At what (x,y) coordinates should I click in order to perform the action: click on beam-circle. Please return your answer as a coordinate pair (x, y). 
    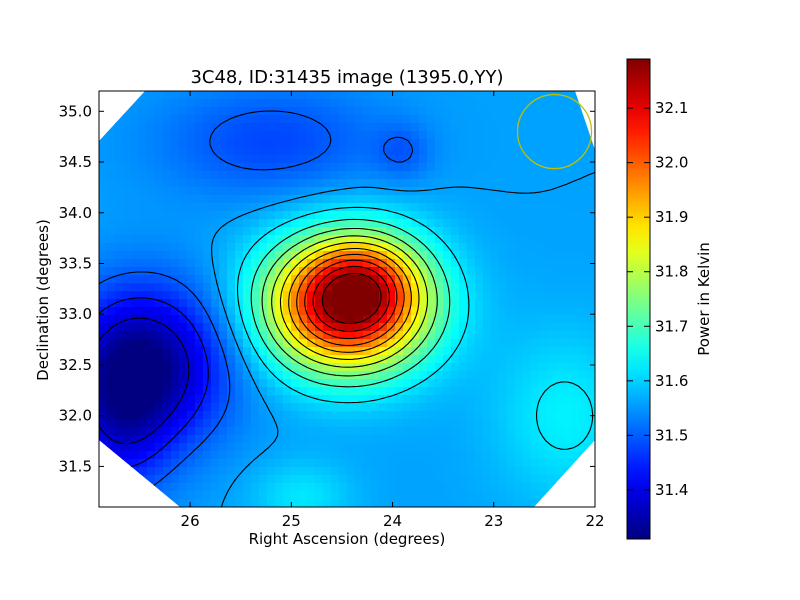
    Looking at the image, I should click on (554, 131).